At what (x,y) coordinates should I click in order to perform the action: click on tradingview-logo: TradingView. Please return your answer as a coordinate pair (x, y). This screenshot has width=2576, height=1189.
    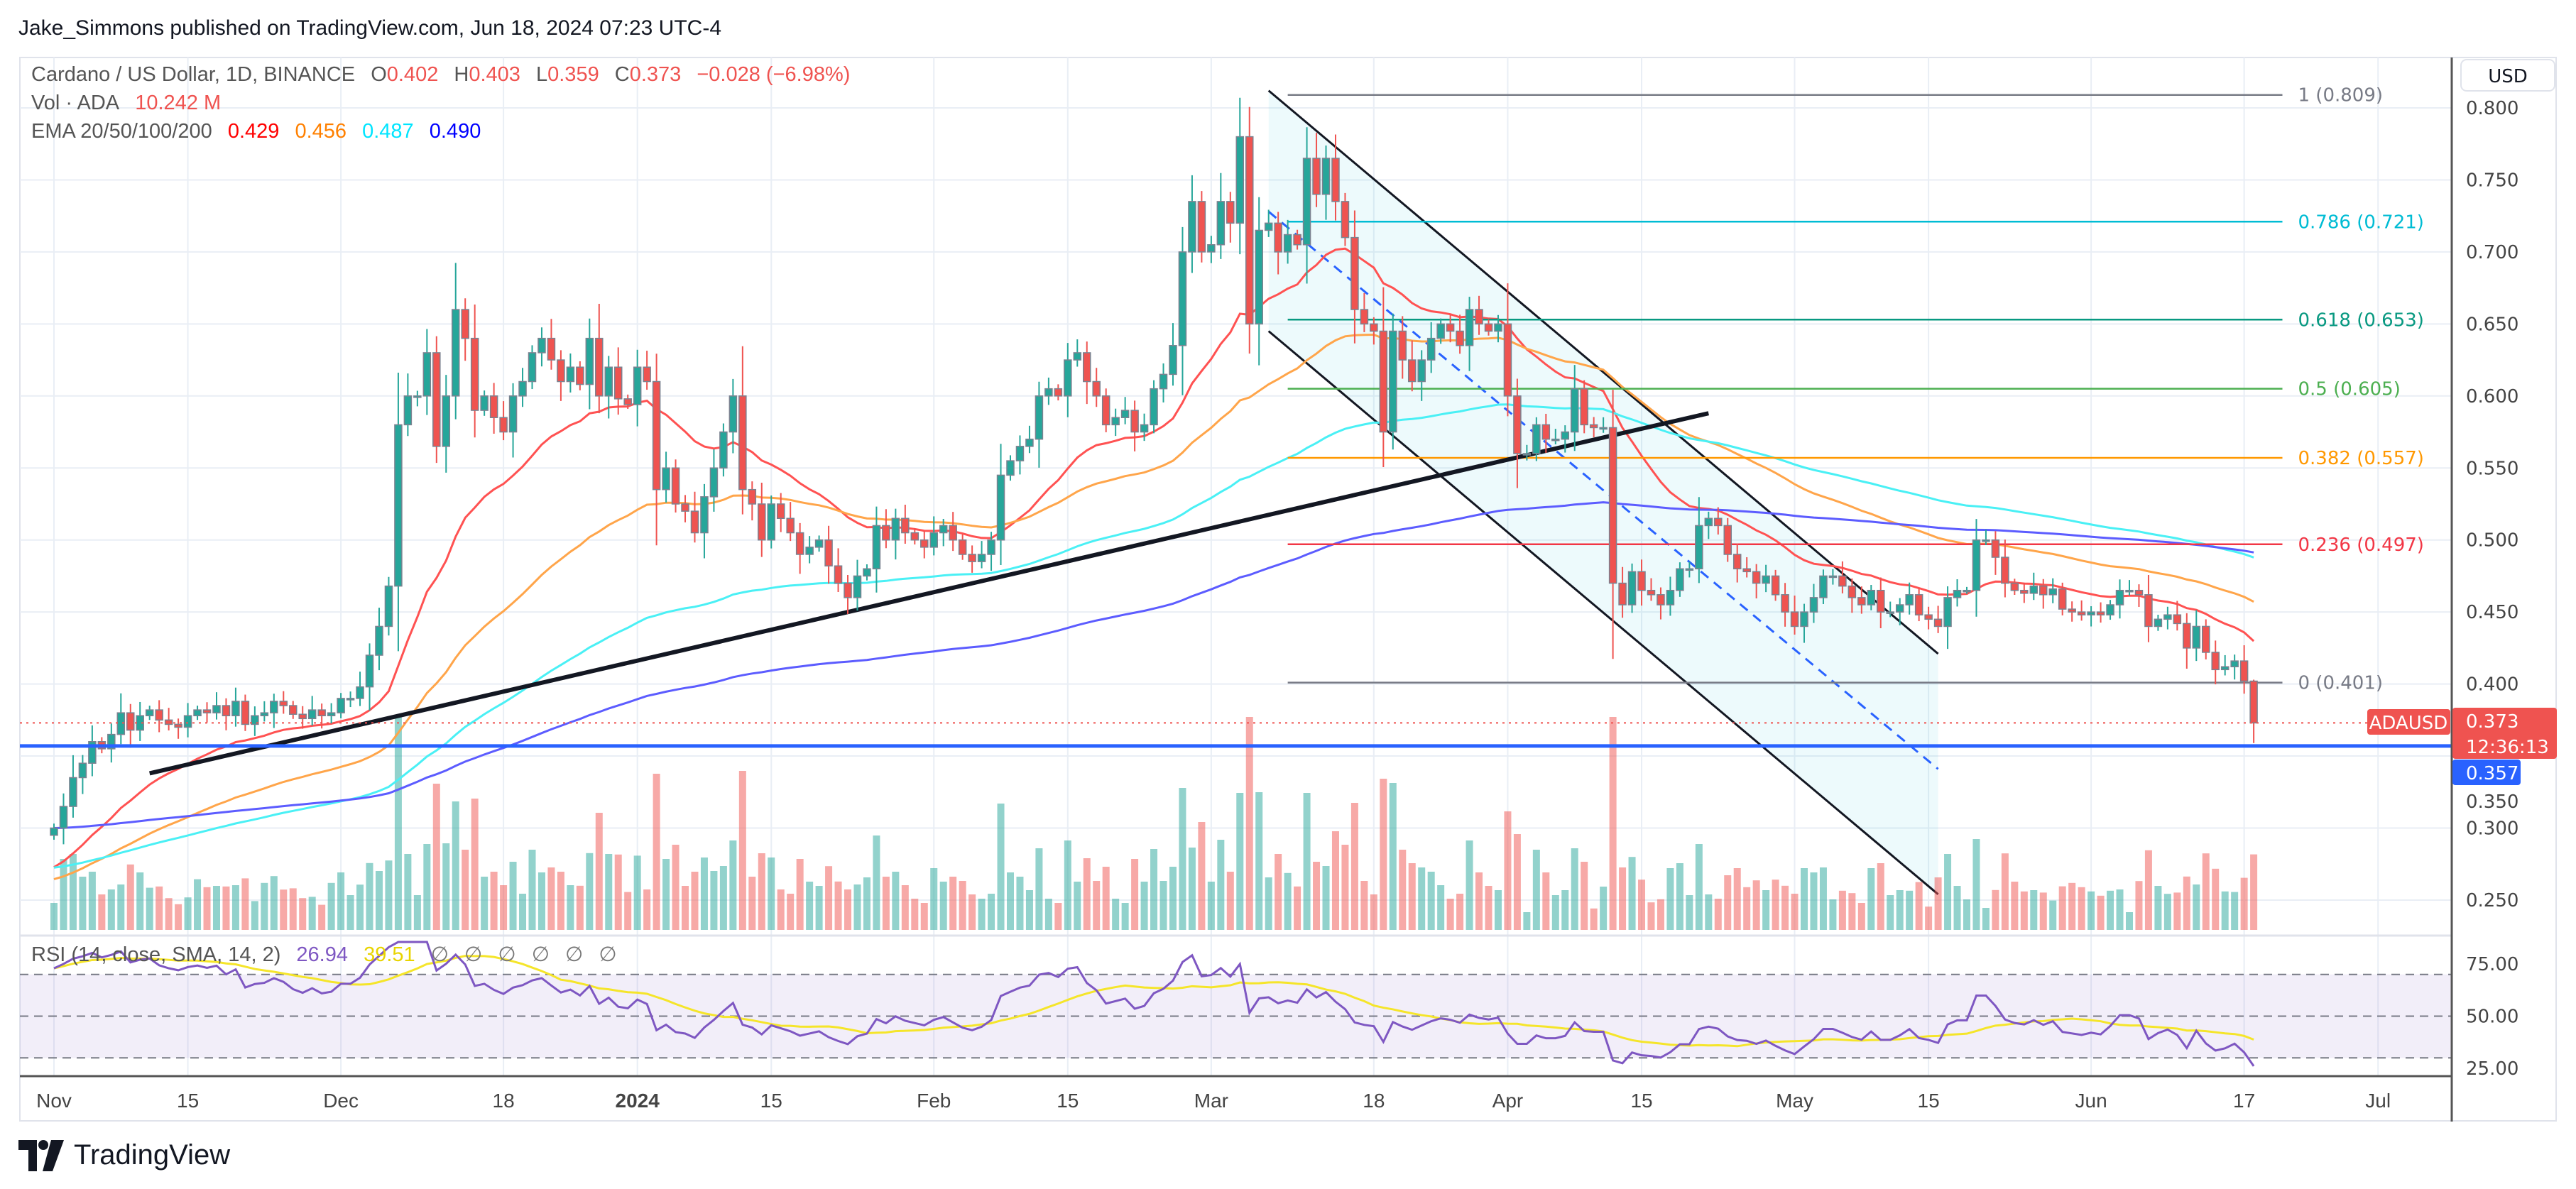
    Looking at the image, I should click on (124, 1155).